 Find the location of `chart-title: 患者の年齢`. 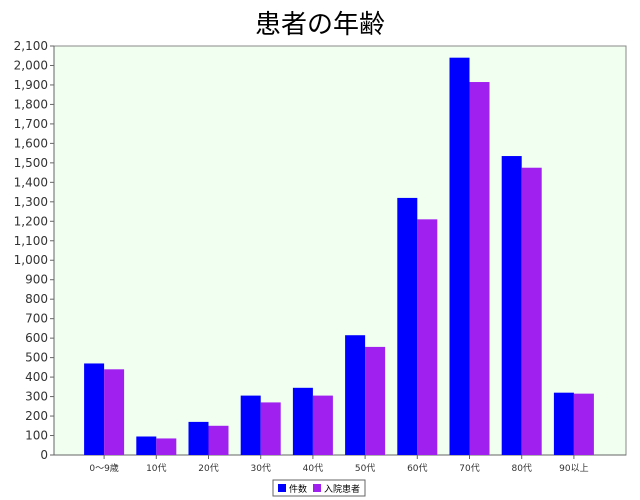

chart-title: 患者の年齢 is located at coordinates (319, 25).